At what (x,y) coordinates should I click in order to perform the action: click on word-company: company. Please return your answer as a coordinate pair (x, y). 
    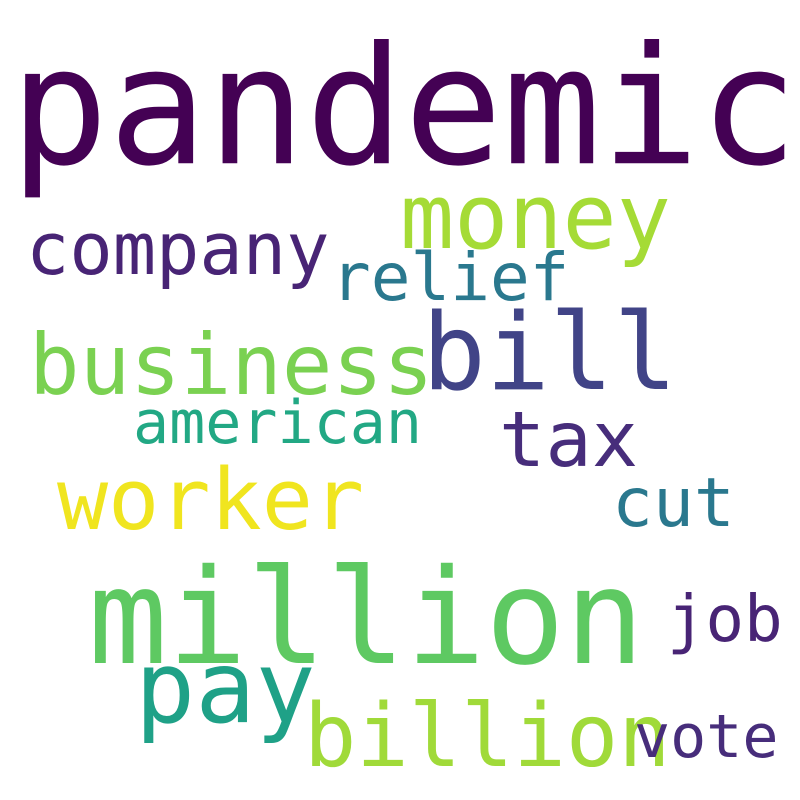
    Looking at the image, I should click on (178, 249).